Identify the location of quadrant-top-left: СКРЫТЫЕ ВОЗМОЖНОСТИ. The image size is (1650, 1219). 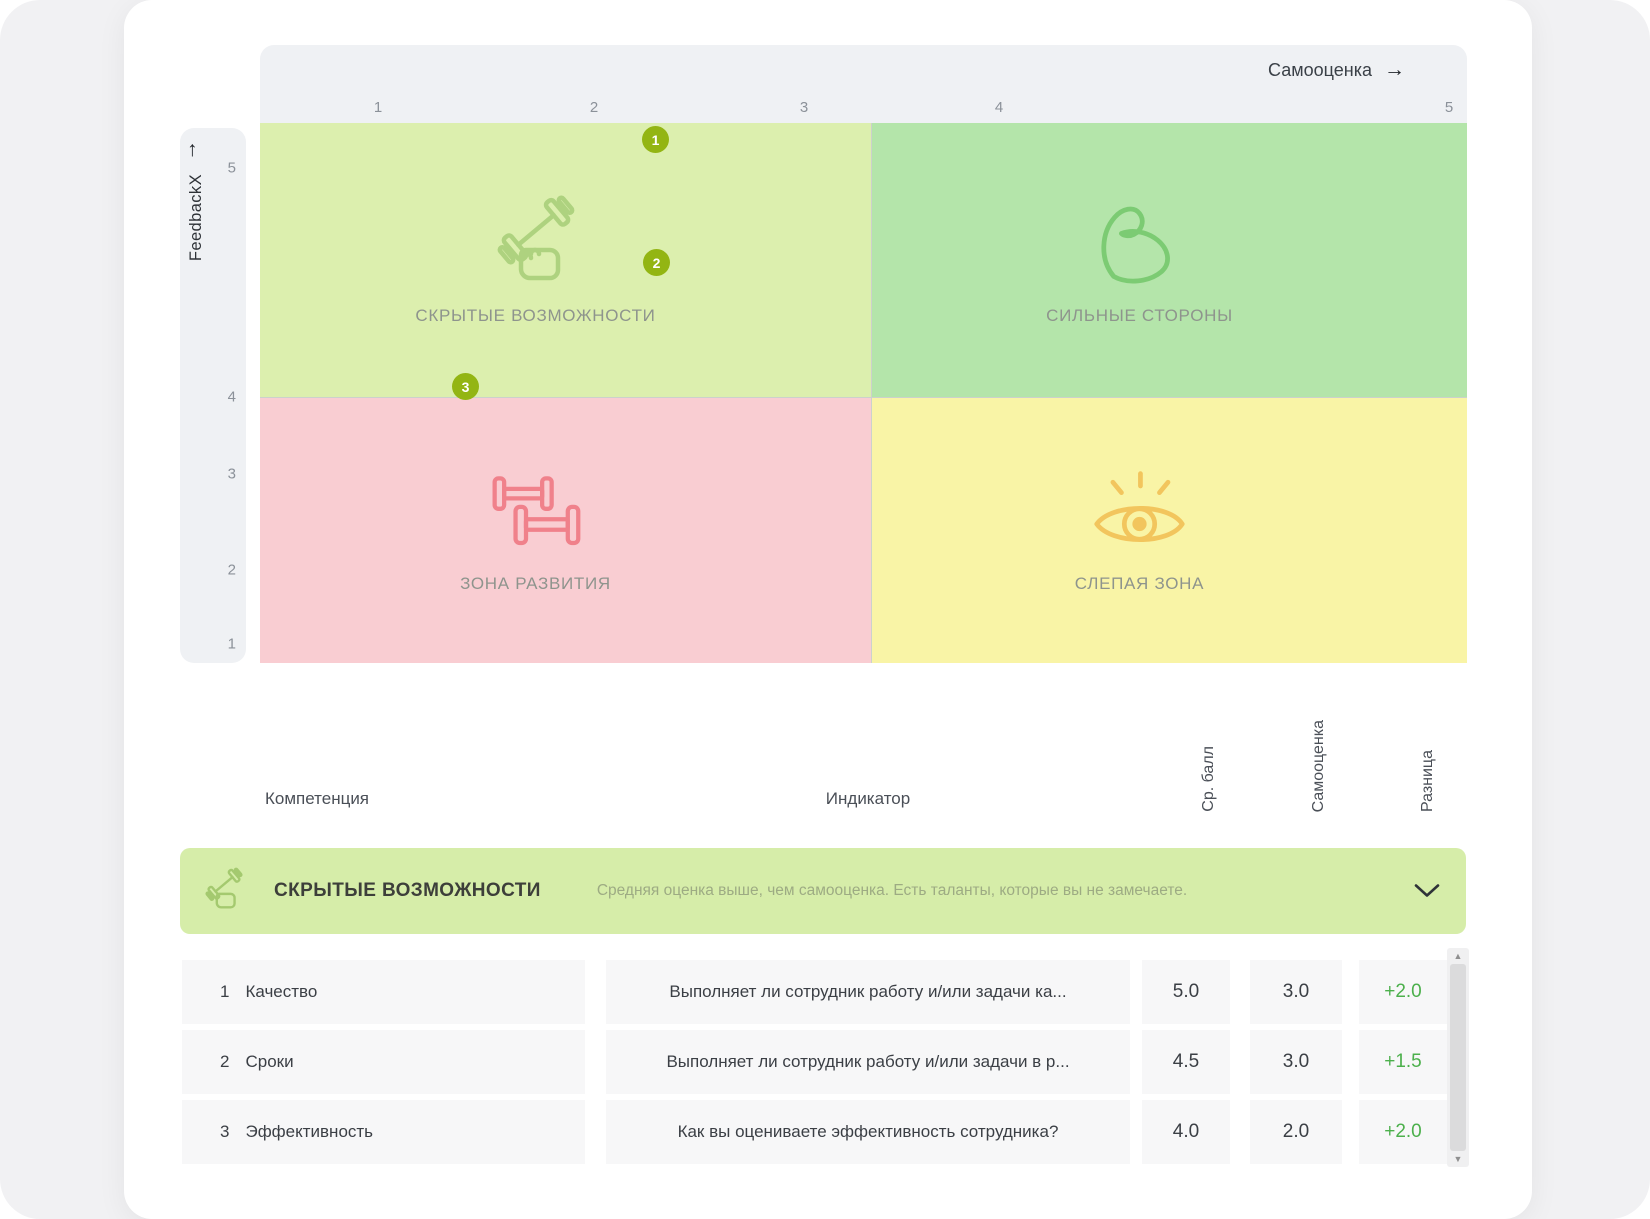
(565, 260).